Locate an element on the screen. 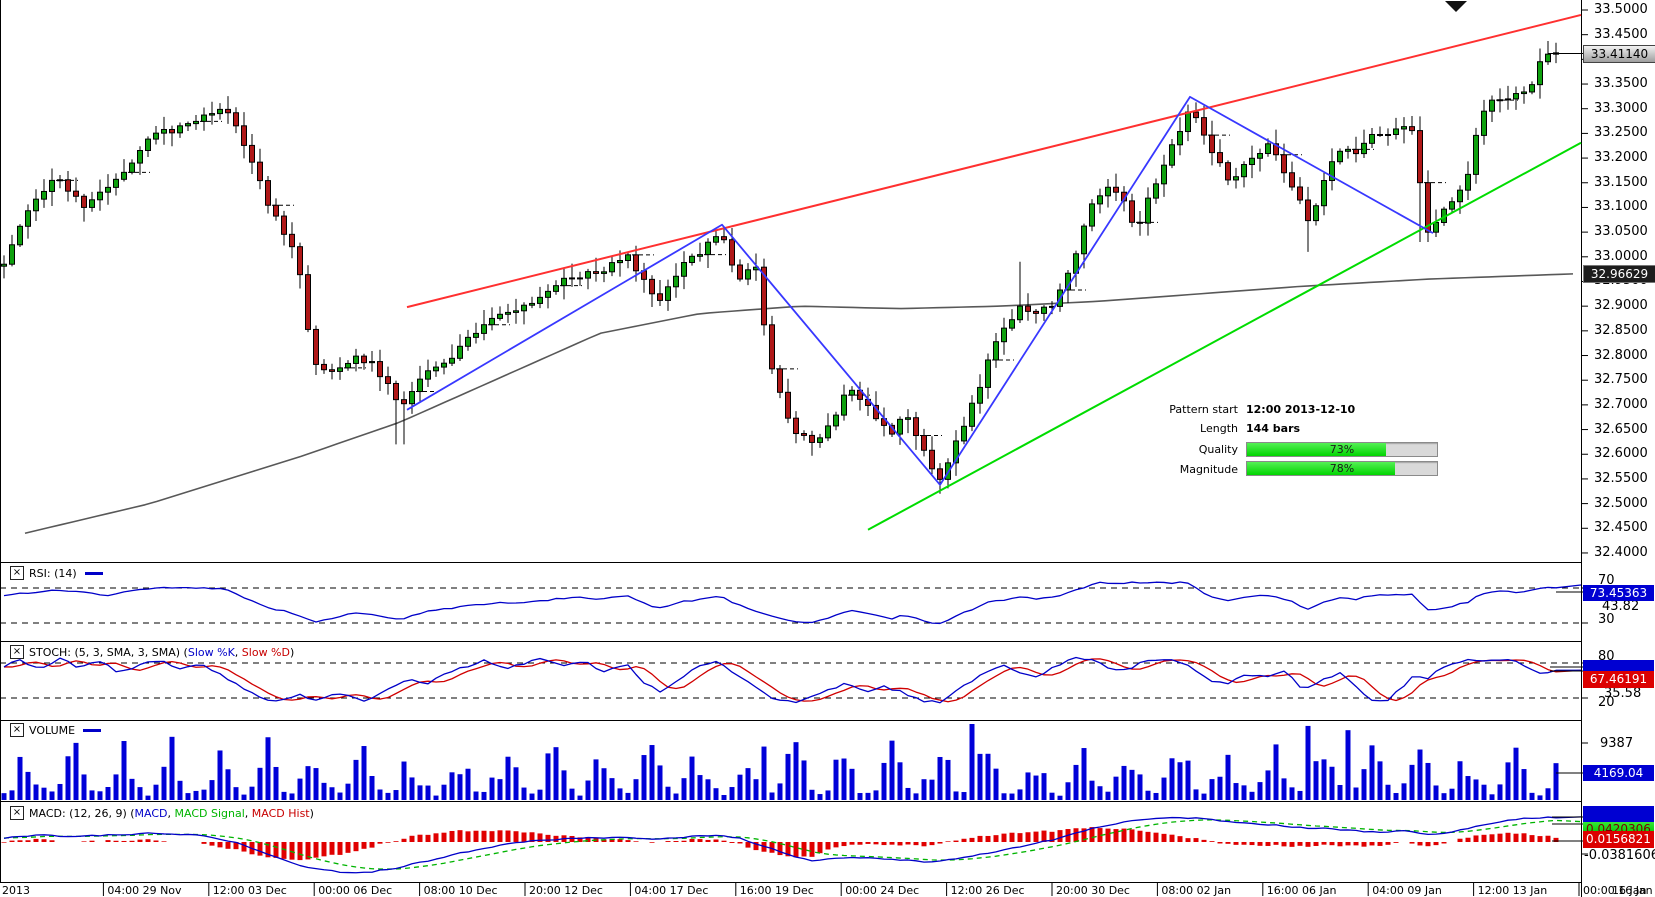  volume-bars is located at coordinates (780, 762).